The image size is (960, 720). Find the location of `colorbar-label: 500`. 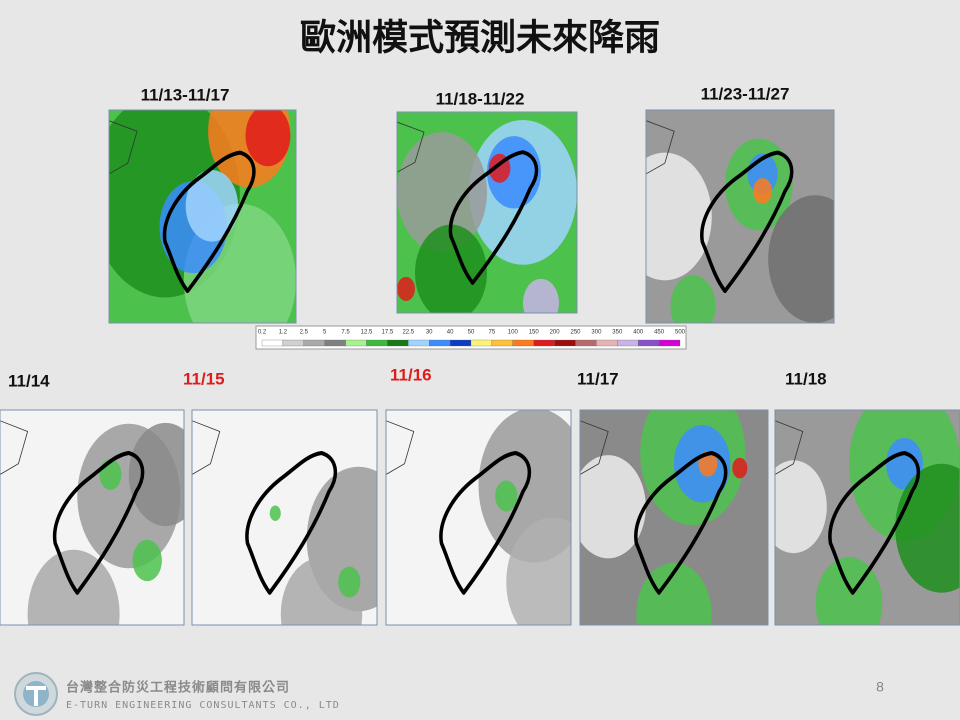

colorbar-label: 500 is located at coordinates (680, 333).